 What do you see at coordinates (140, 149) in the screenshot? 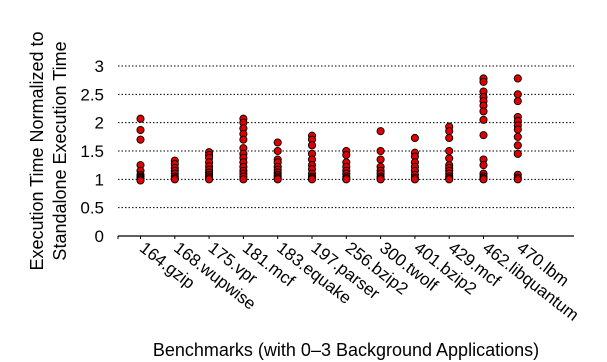
I see `series-164.gzip` at bounding box center [140, 149].